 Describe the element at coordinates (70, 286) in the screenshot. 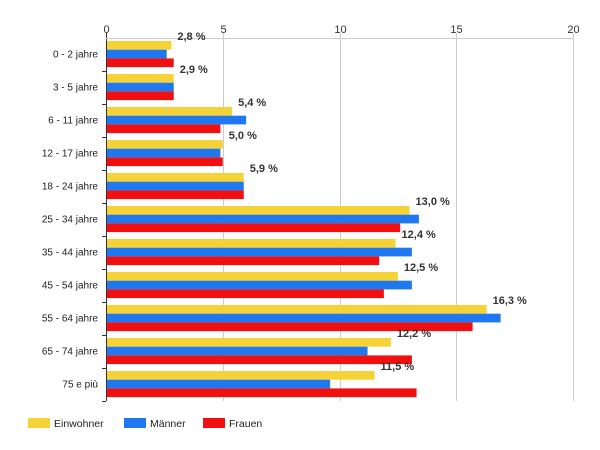

I see `category-label: 45 - 54 jahre` at that location.